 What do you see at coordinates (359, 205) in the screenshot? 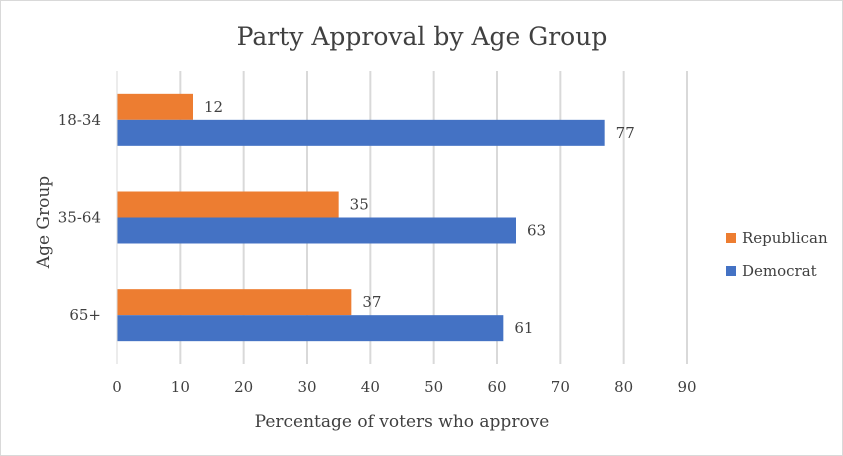
I see `data-label: 35` at bounding box center [359, 205].